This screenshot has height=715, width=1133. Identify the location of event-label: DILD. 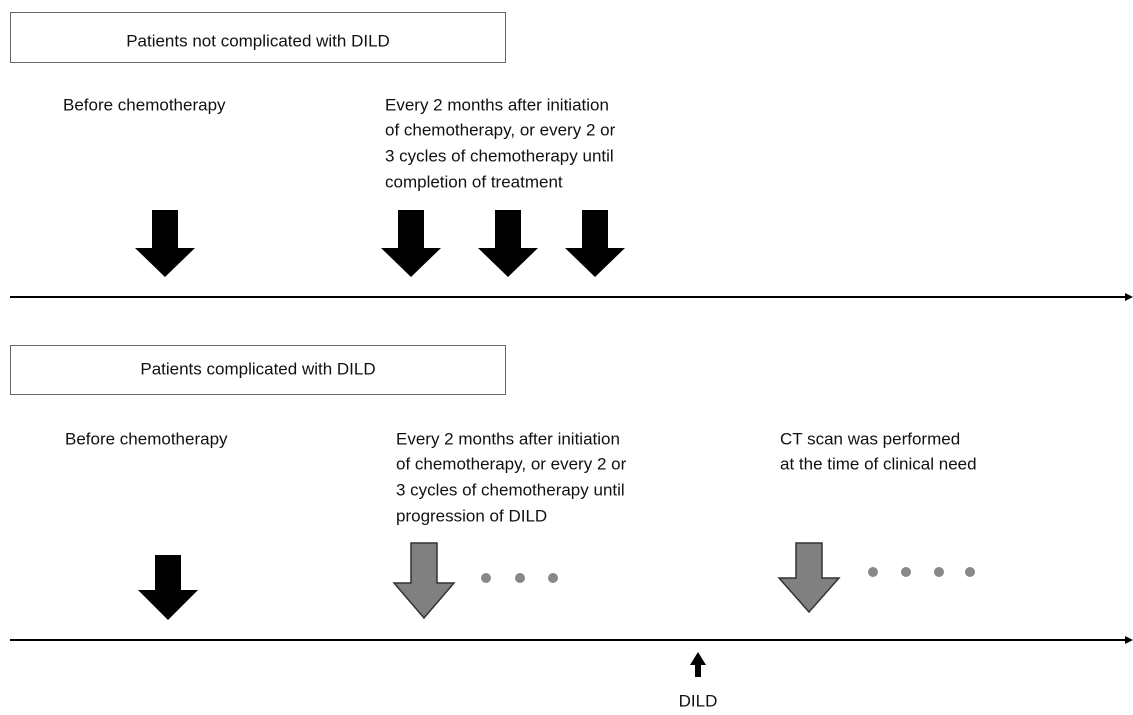
(698, 700).